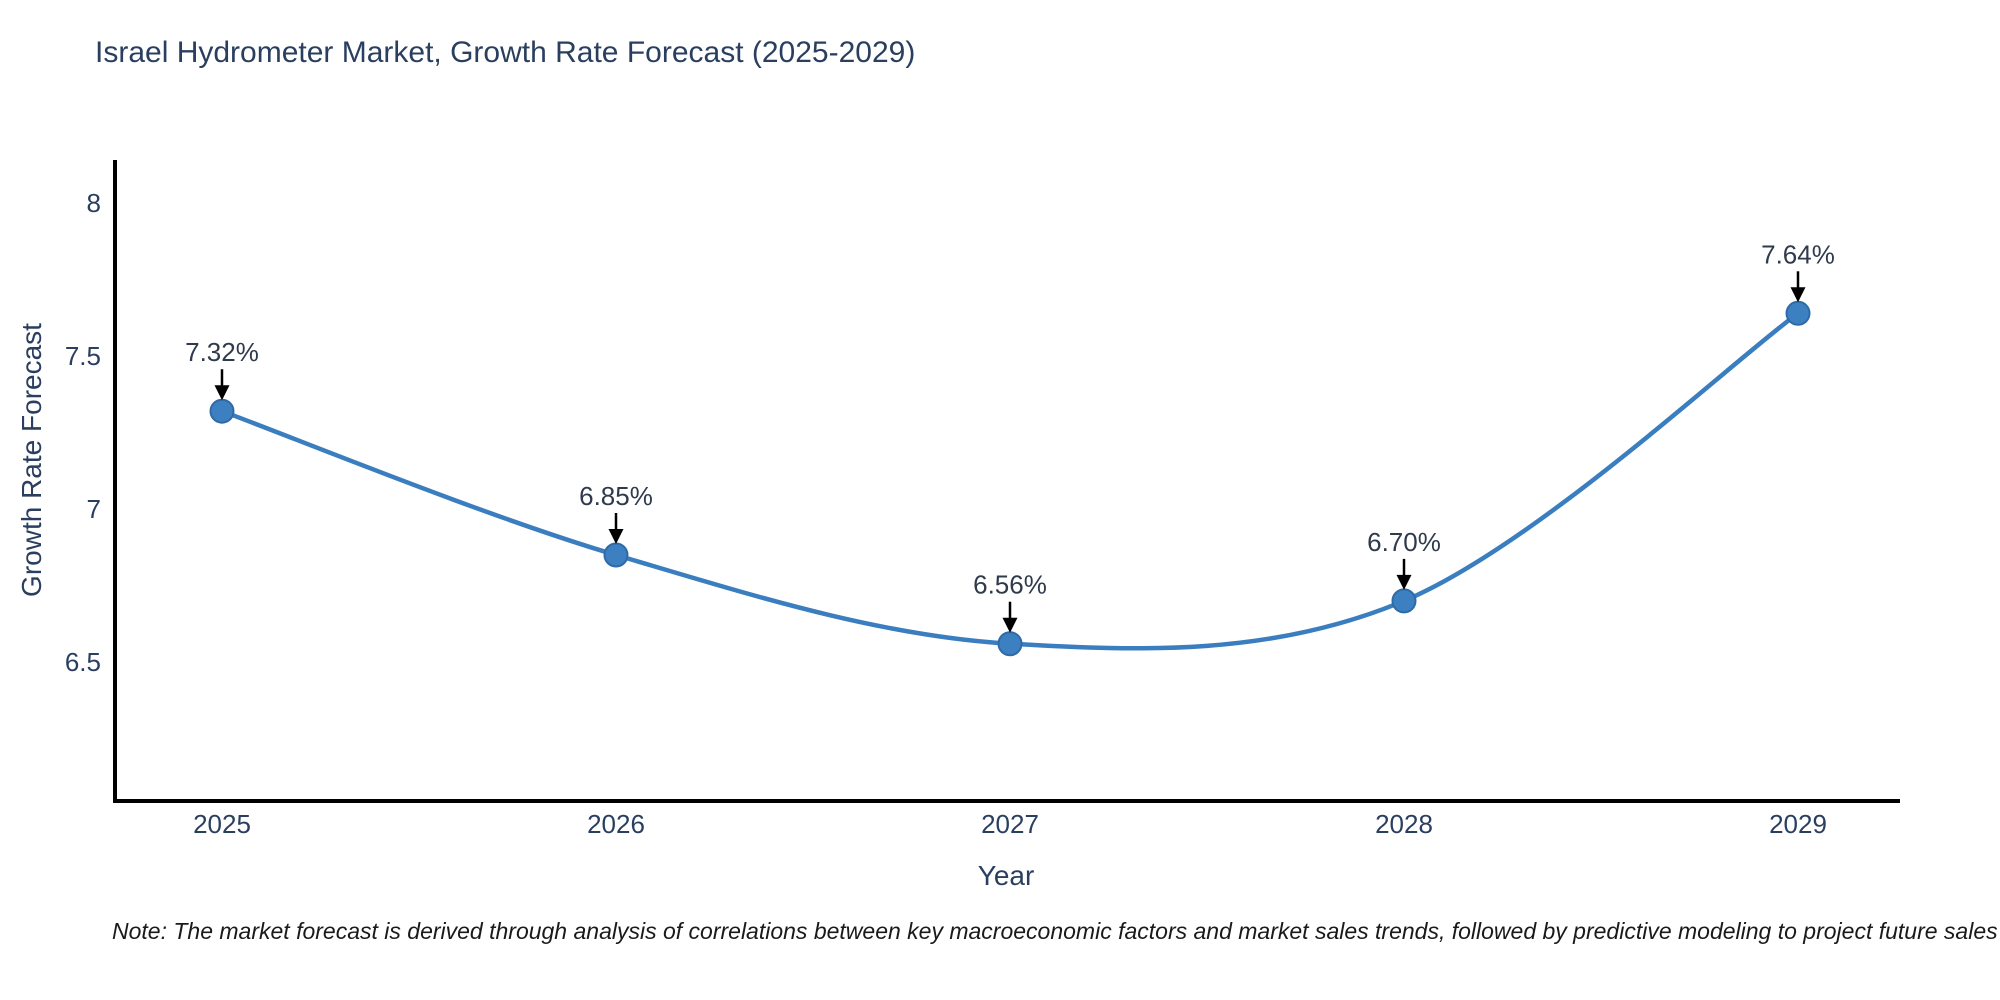 The width and height of the screenshot is (2000, 1000). Describe the element at coordinates (1798, 254) in the screenshot. I see `annotation-label: 7.64%` at that location.